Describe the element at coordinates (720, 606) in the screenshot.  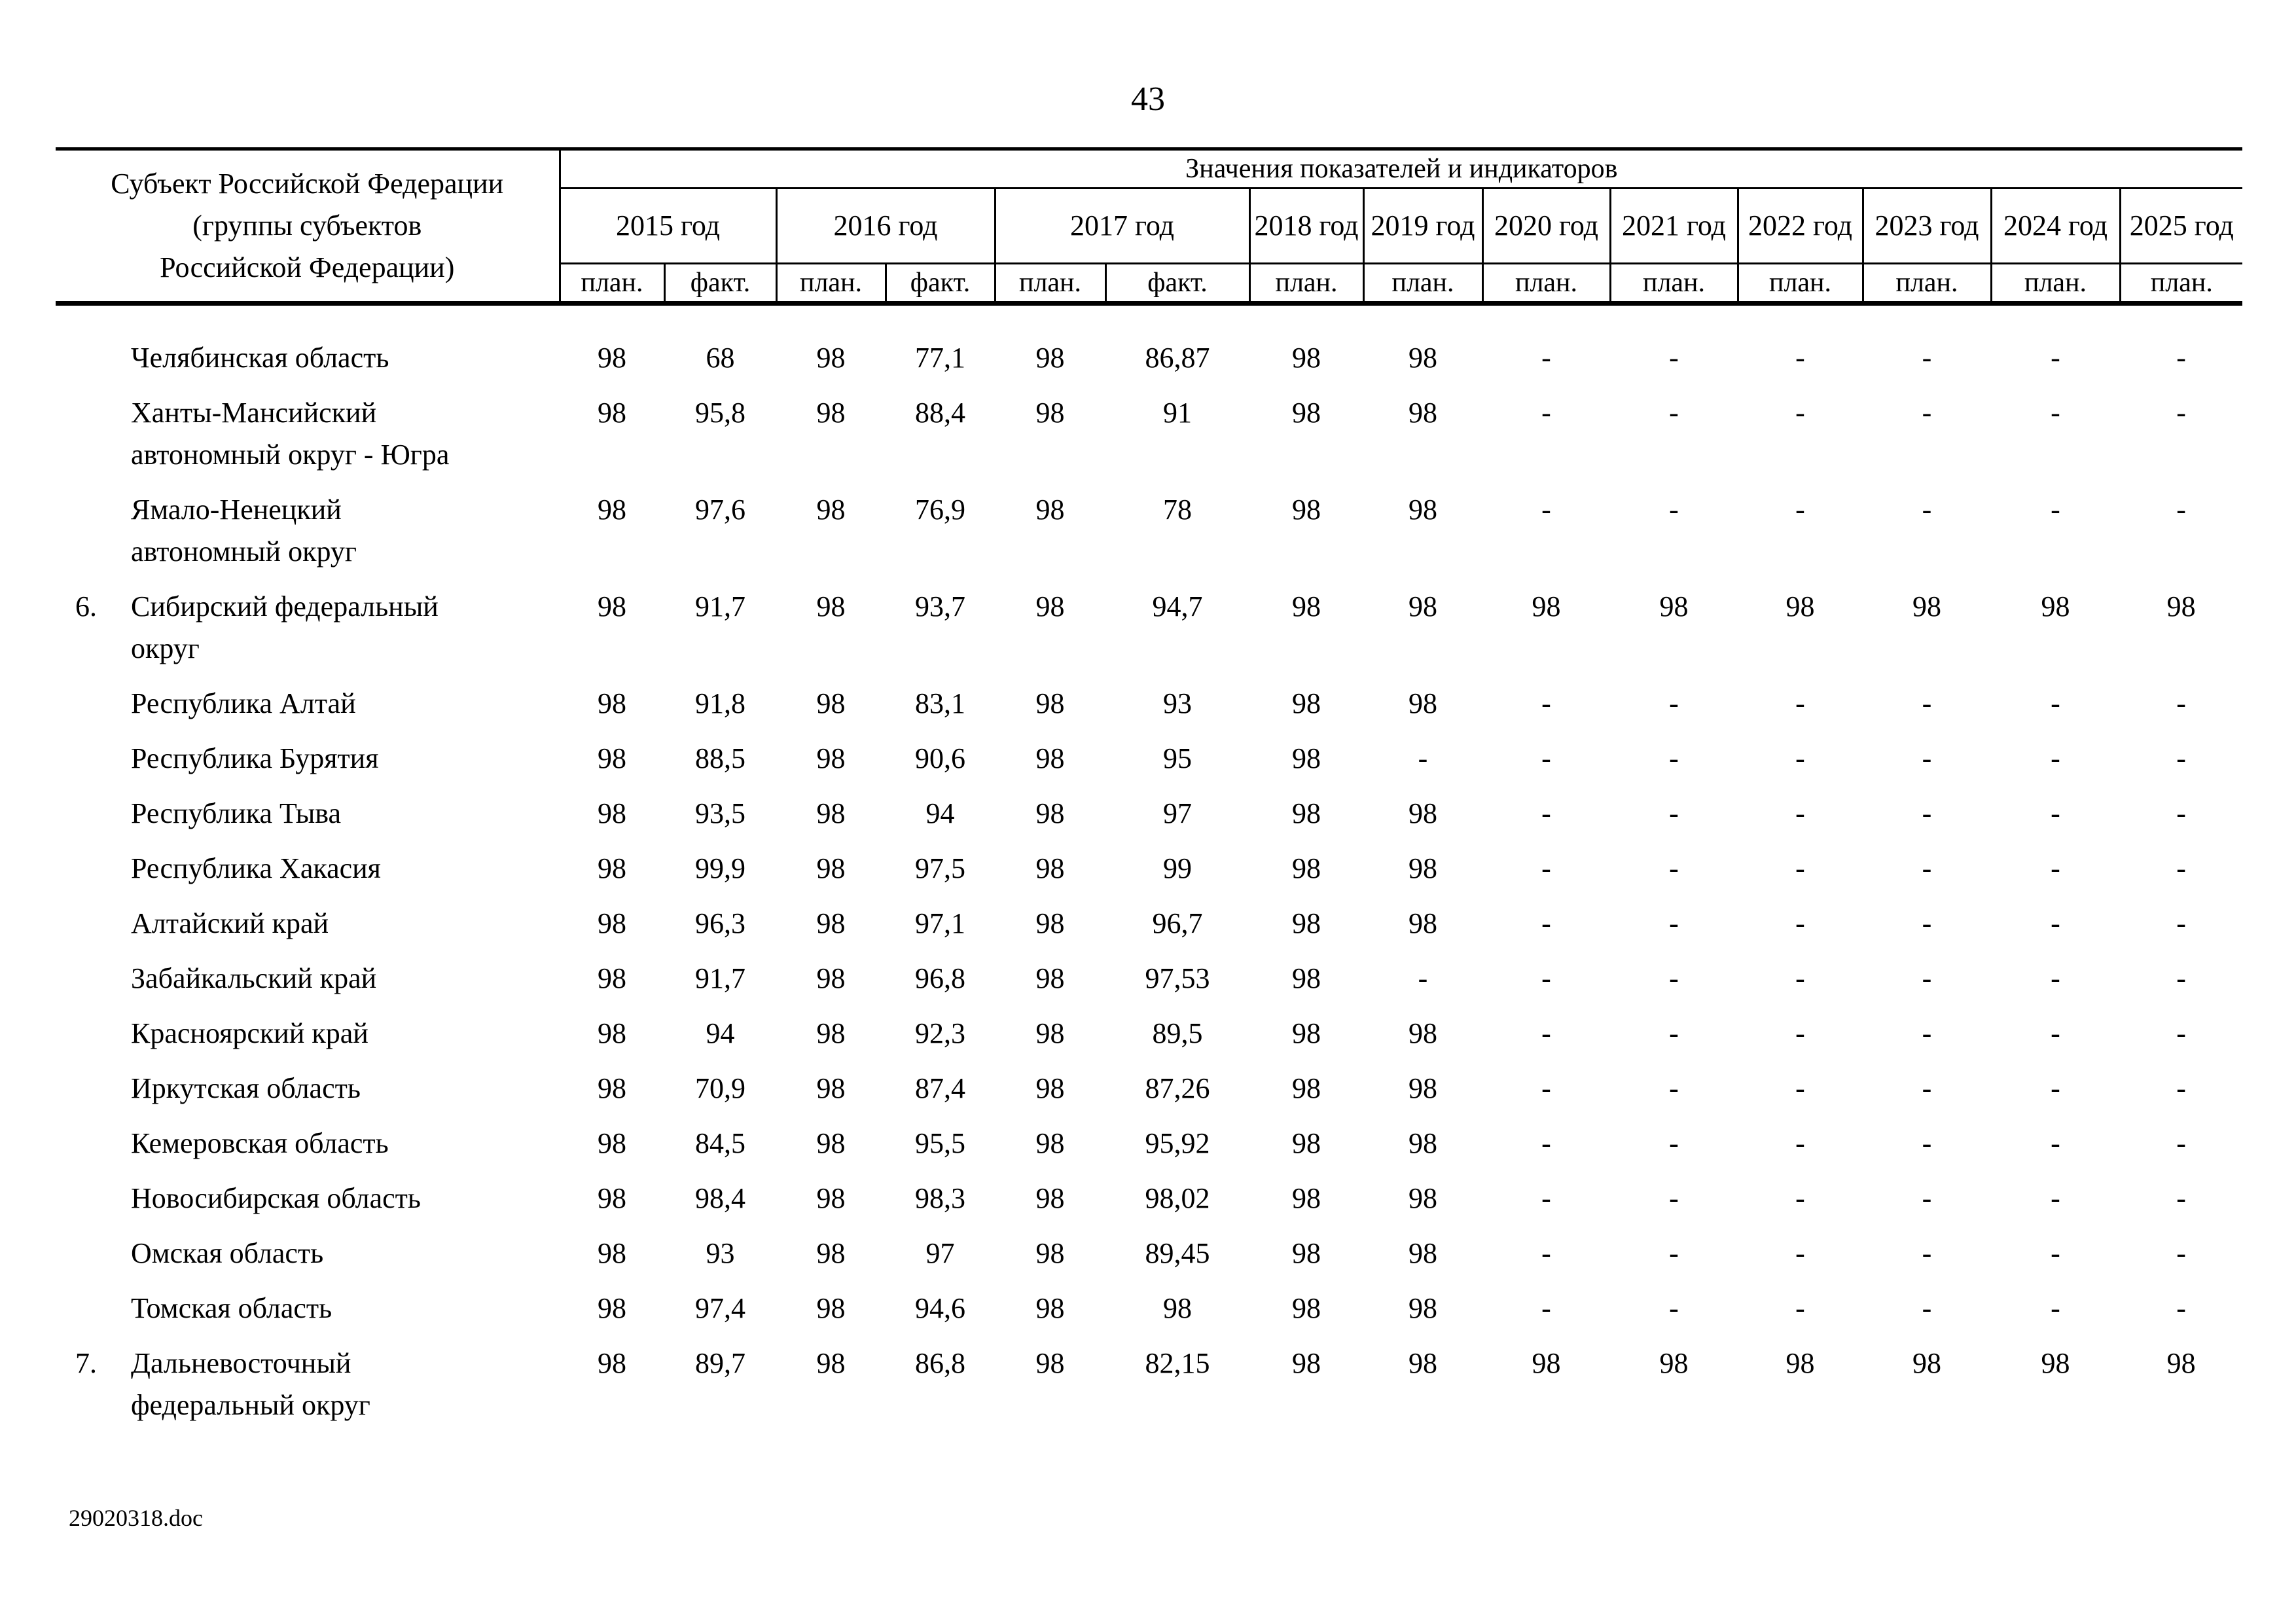
I see `value-cell: 91,7` at that location.